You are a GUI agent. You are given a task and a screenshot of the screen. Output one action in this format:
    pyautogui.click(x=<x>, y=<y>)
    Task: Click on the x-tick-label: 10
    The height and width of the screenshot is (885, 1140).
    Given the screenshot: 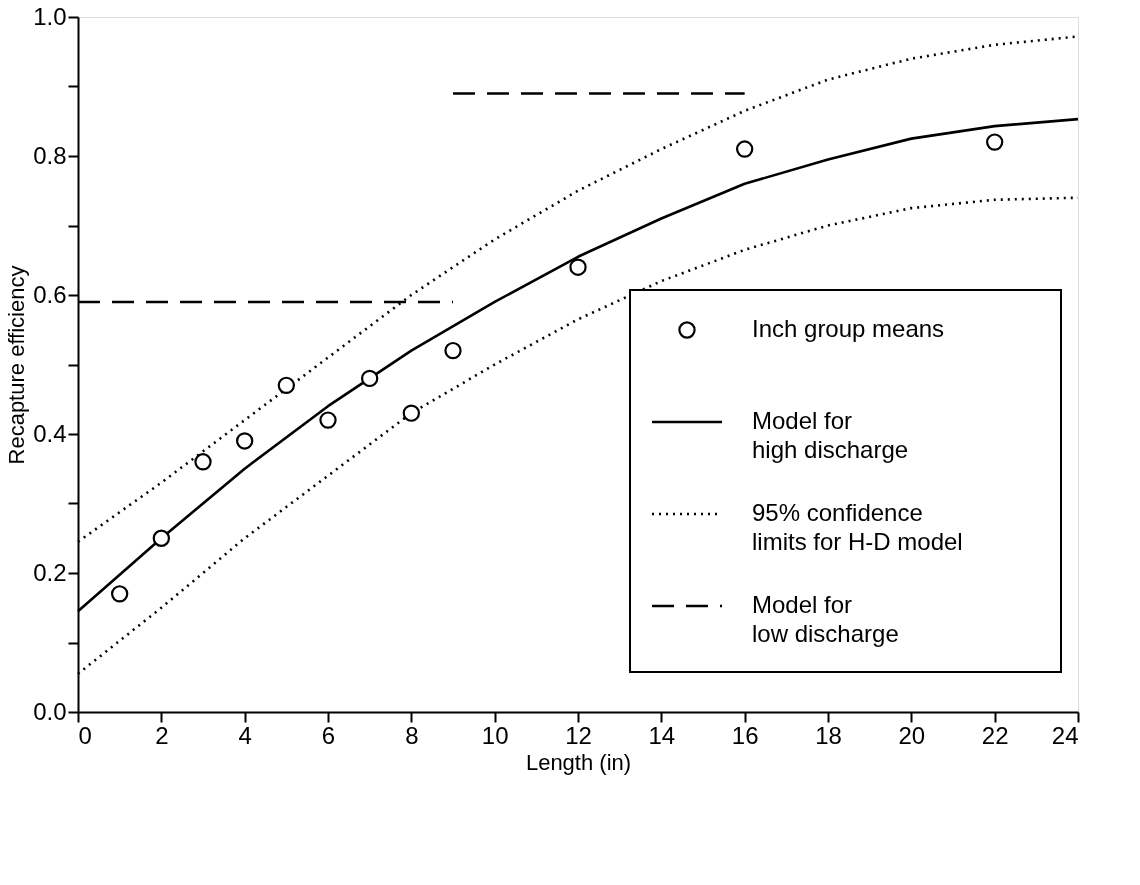 What is the action you would take?
    pyautogui.click(x=495, y=735)
    